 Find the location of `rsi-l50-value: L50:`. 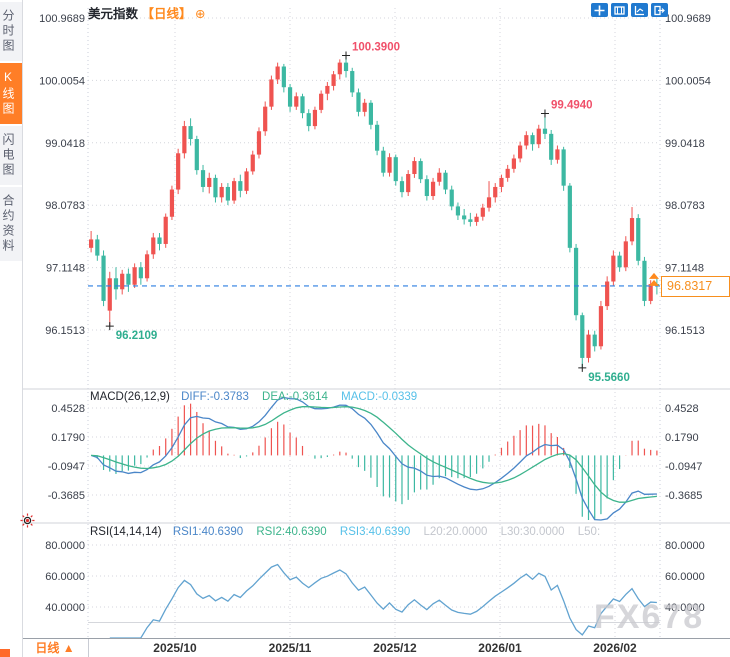

rsi-l50-value: L50: is located at coordinates (589, 532).